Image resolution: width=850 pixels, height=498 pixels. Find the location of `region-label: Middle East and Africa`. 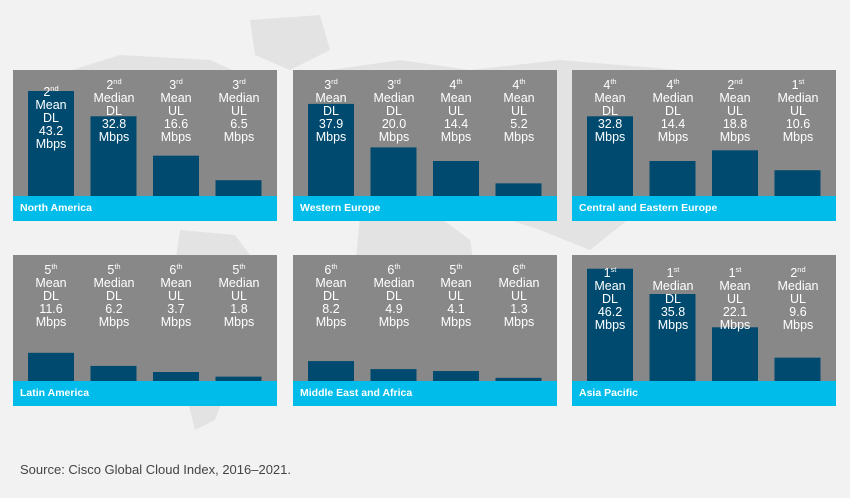

region-label: Middle East and Africa is located at coordinates (356, 393).